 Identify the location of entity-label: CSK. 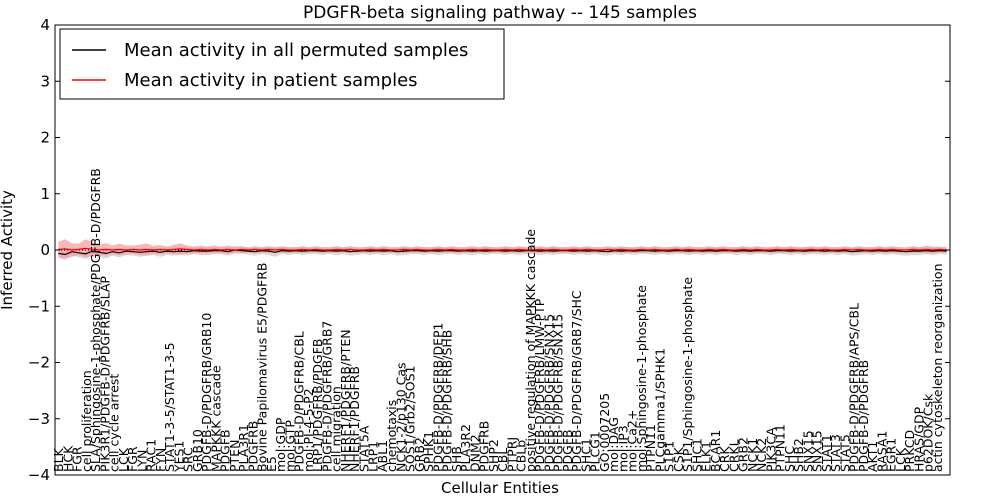
(678, 459).